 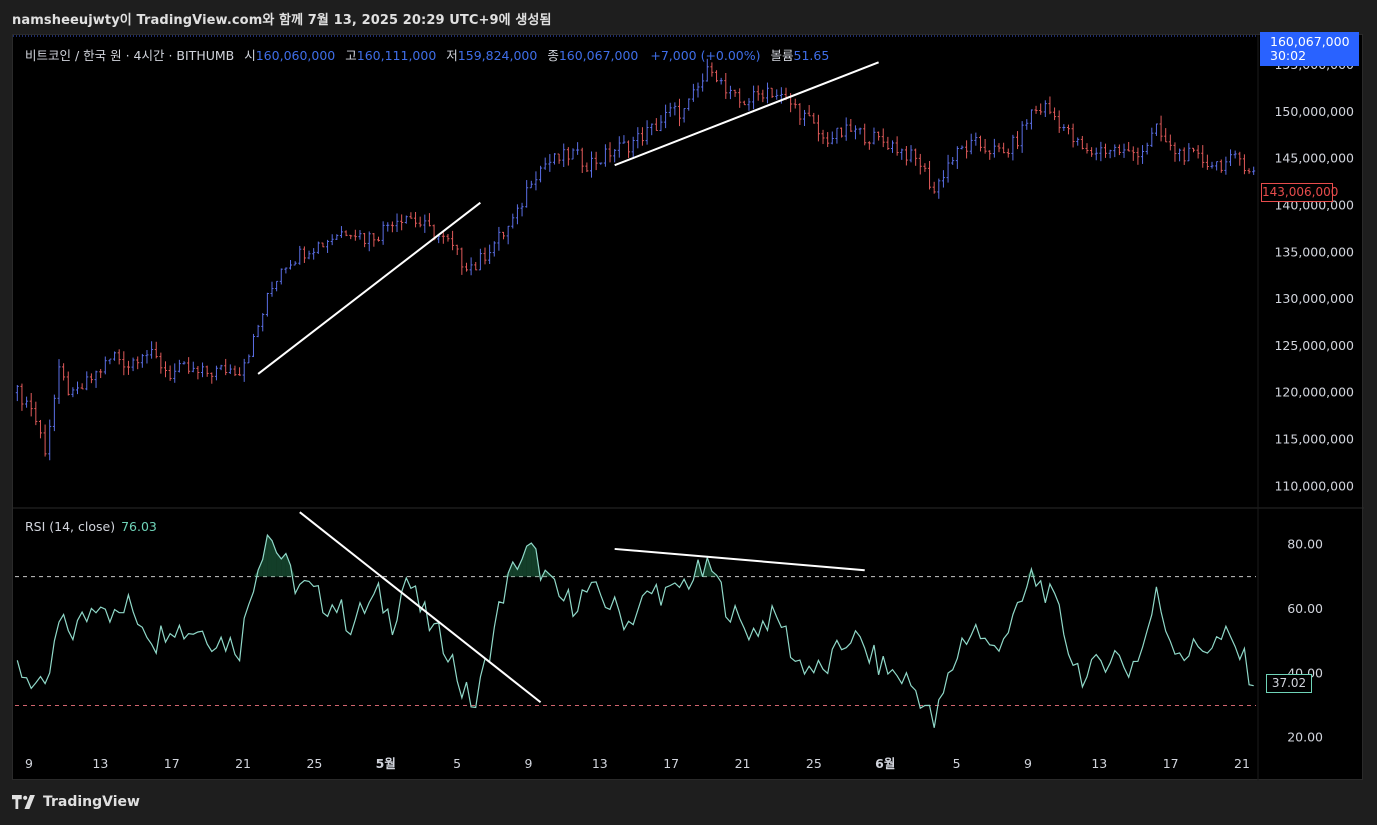 I want to click on volume-label: 볼륨, so click(x=782, y=55).